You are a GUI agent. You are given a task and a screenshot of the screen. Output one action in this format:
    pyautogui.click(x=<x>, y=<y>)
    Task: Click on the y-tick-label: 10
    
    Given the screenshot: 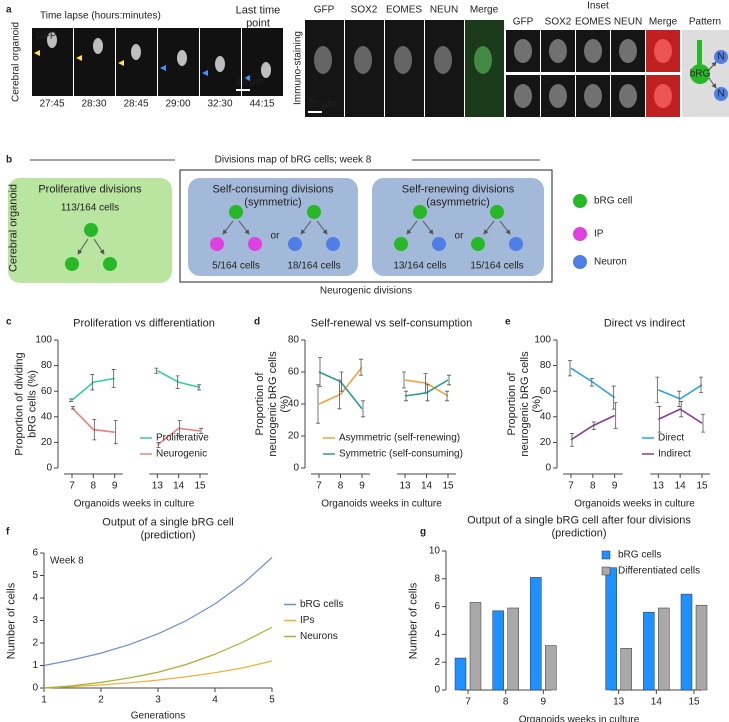 What is the action you would take?
    pyautogui.click(x=435, y=551)
    